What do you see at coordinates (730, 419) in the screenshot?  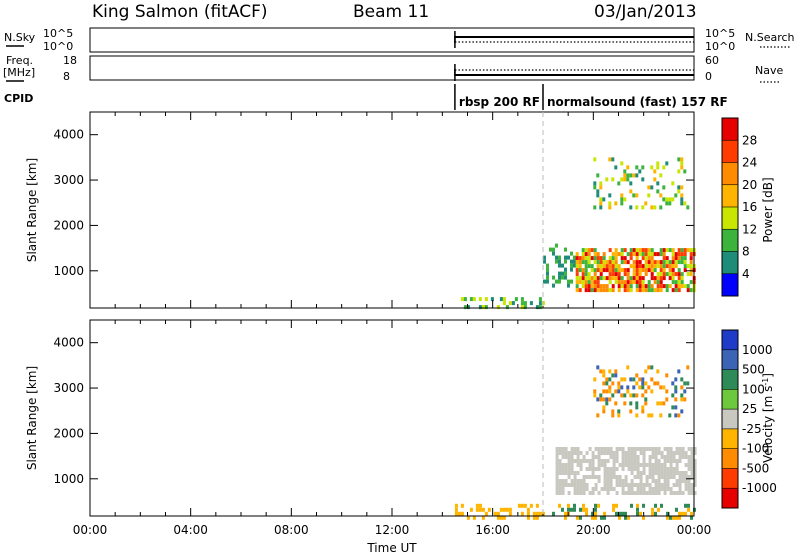 I see `colorbar-swatch` at bounding box center [730, 419].